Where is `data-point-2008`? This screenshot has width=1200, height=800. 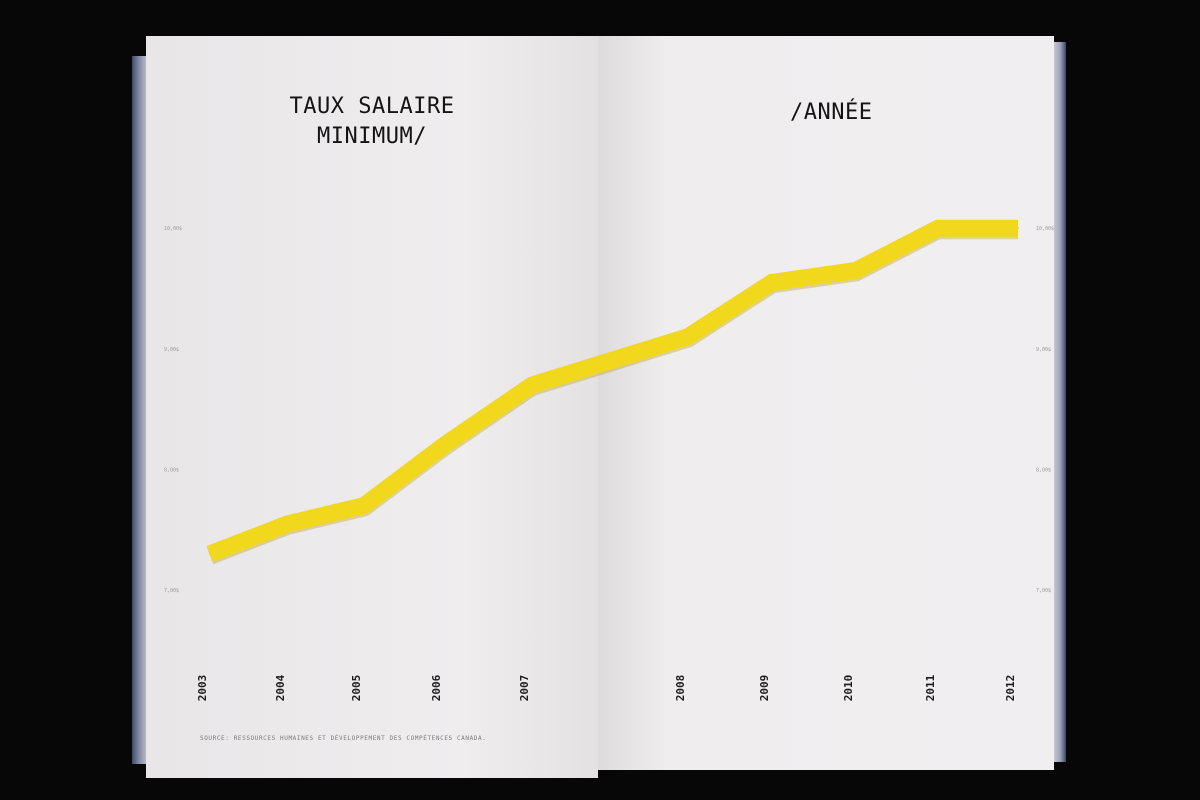
data-point-2008 is located at coordinates (688, 336).